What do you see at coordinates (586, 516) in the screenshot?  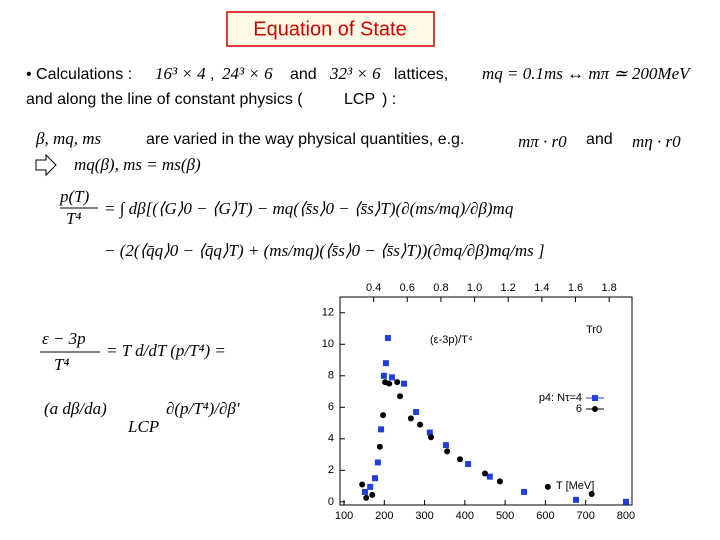 I see `x-tick-label: 700` at bounding box center [586, 516].